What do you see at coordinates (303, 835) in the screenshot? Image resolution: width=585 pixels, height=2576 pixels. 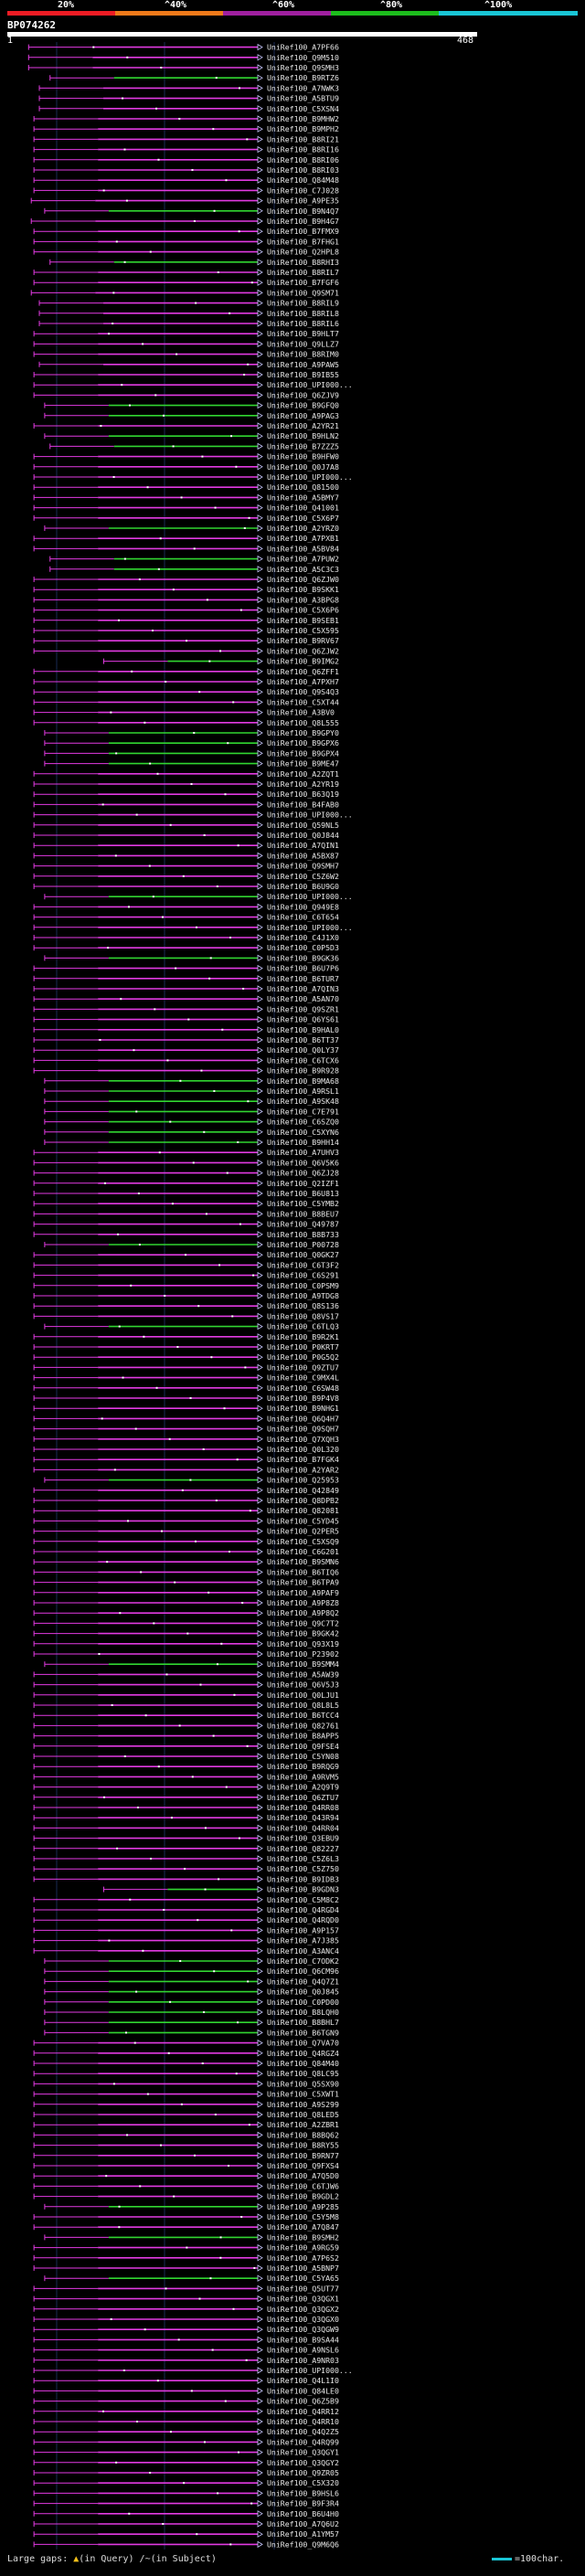 I see `hit-label: UniRef100_Q0J844` at bounding box center [303, 835].